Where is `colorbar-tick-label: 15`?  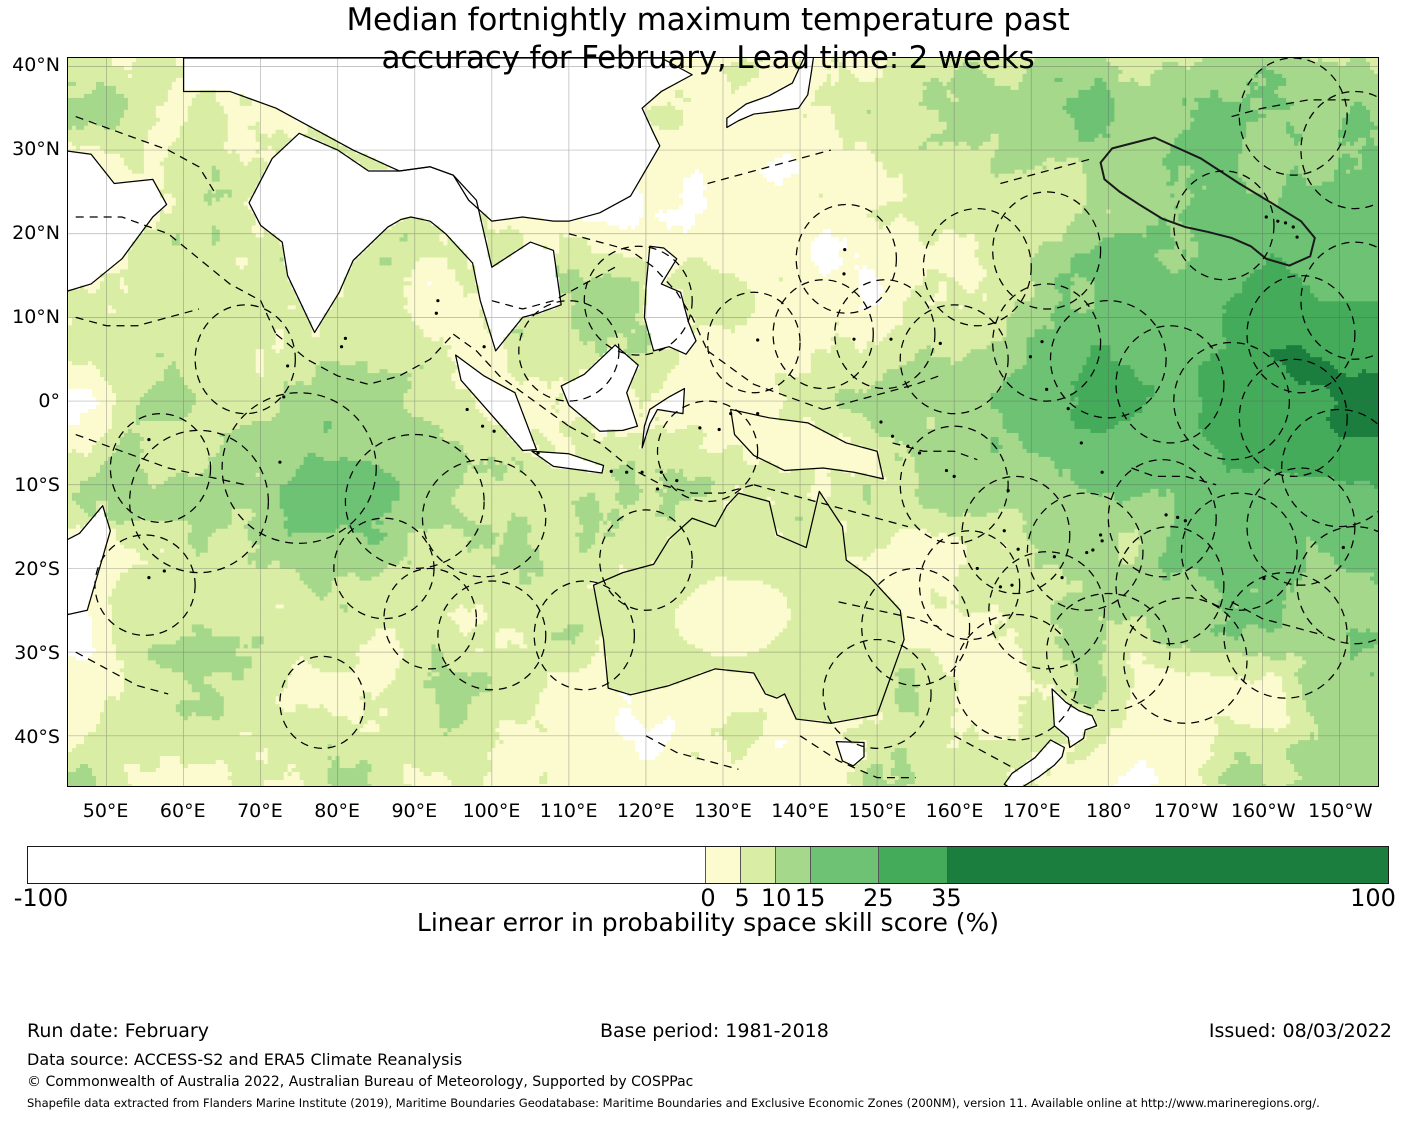
colorbar-tick-label: 15 is located at coordinates (810, 898).